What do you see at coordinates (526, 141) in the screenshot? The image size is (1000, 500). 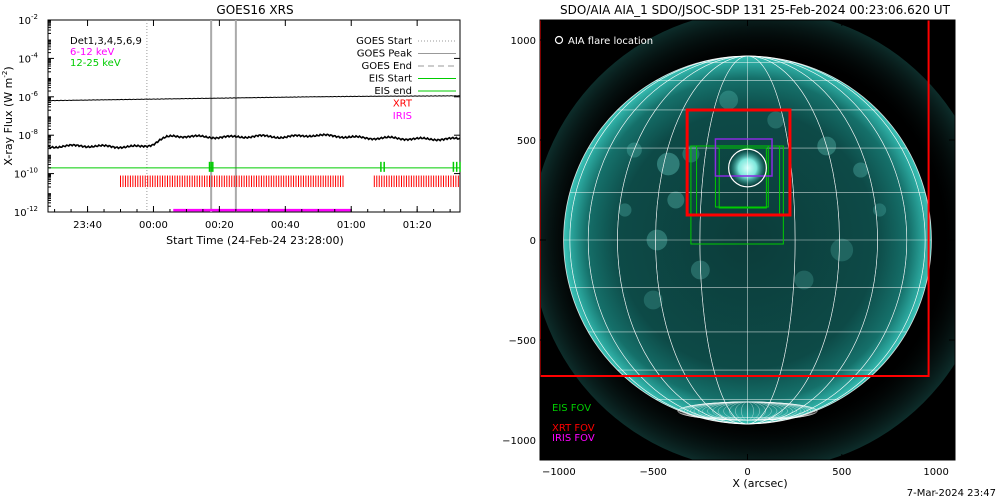 I see `y-tick-label: 500` at bounding box center [526, 141].